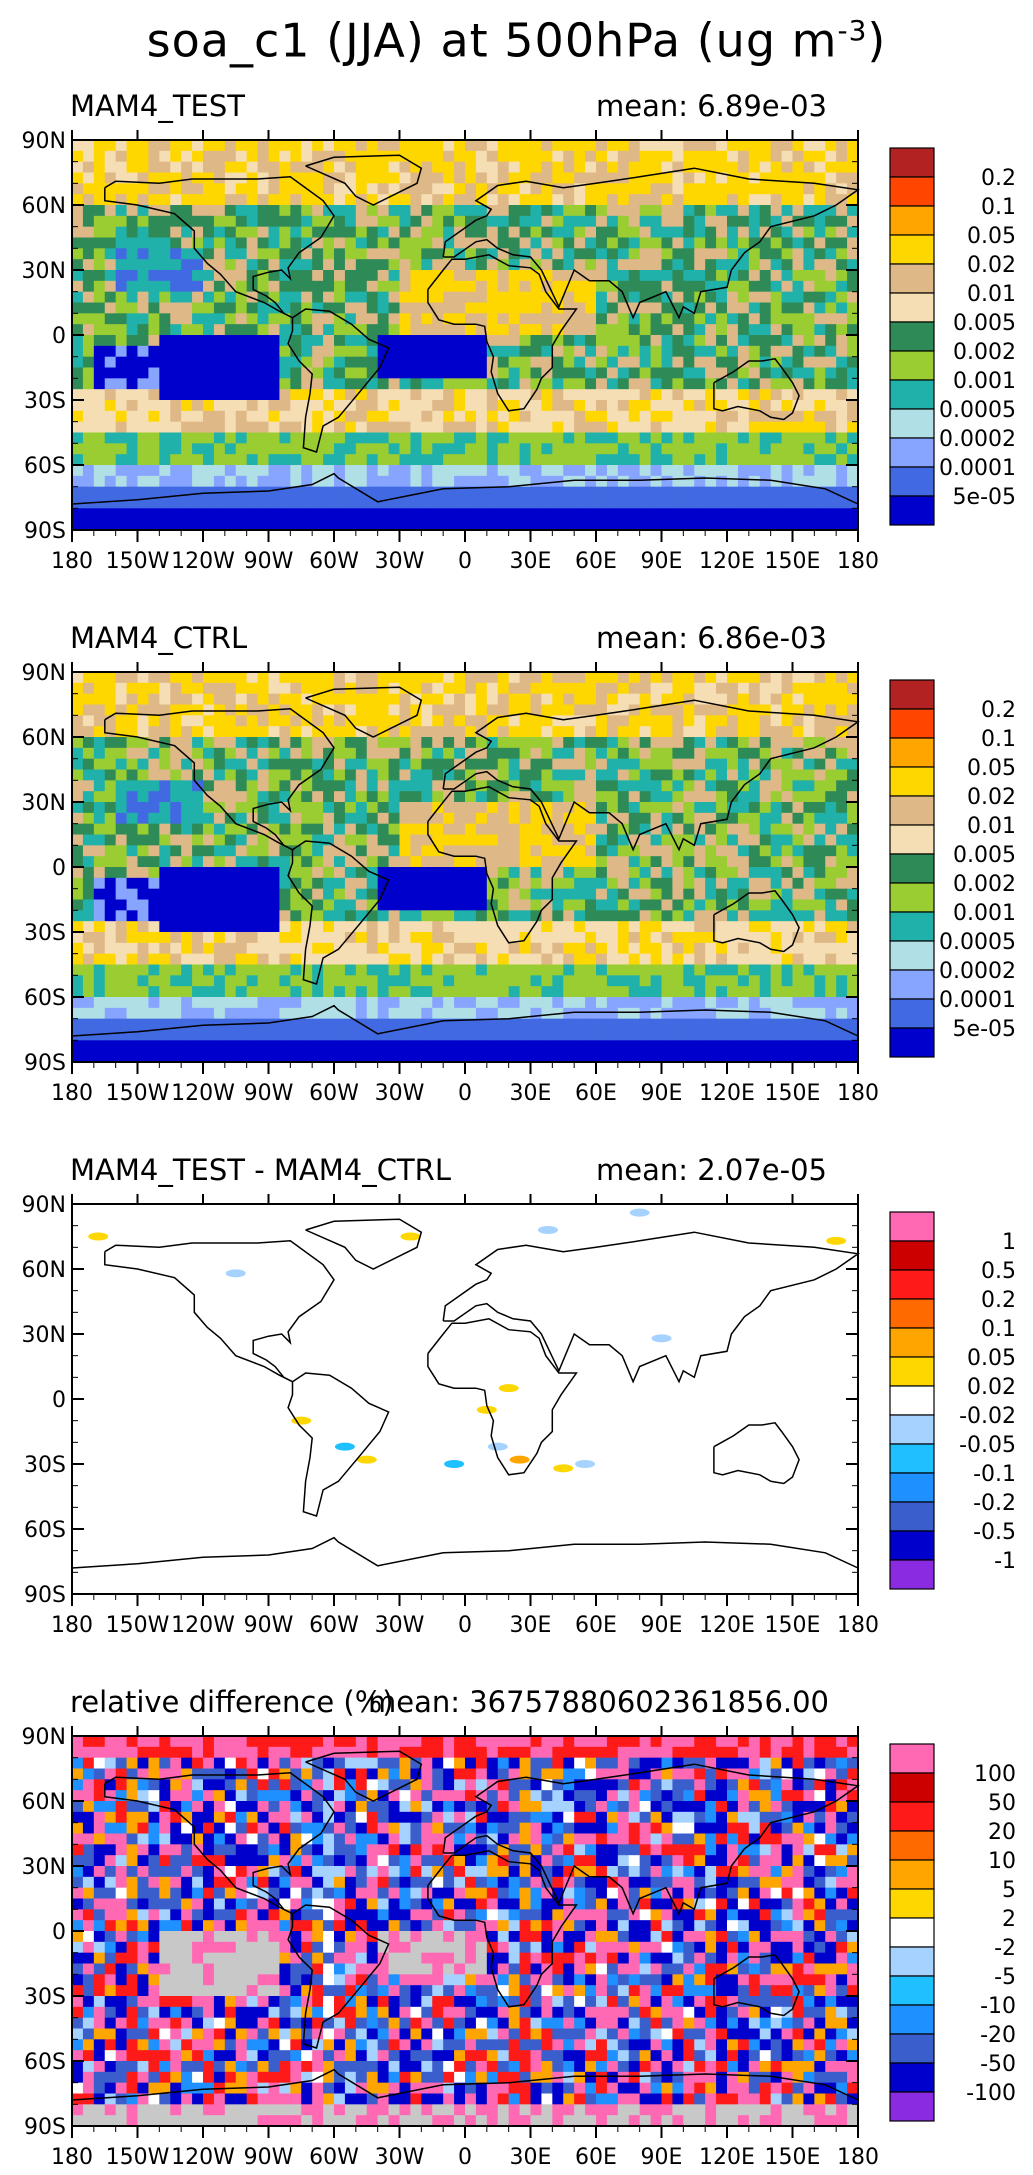  I want to click on colorbar-label: 5e-05, so click(984, 1029).